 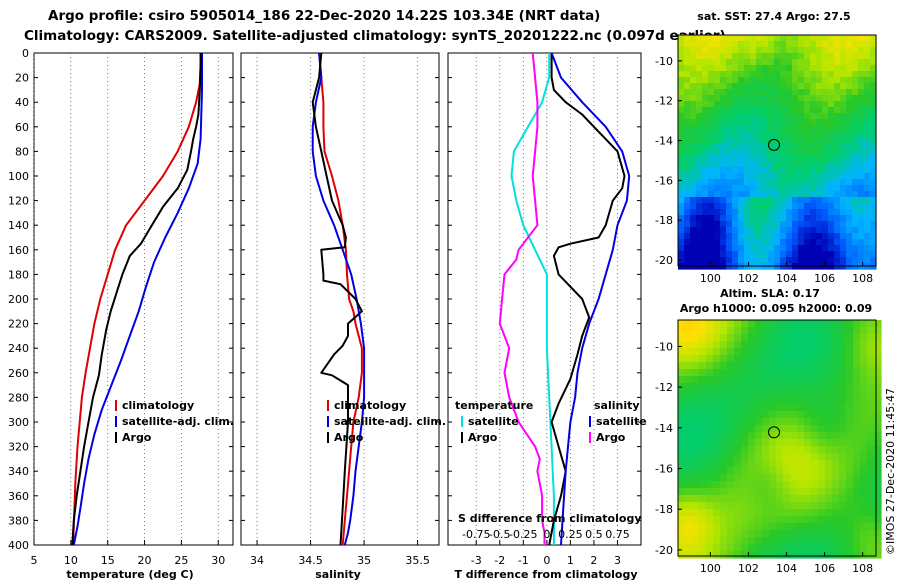 I want to click on y-tick-label: 220, so click(x=18, y=324).